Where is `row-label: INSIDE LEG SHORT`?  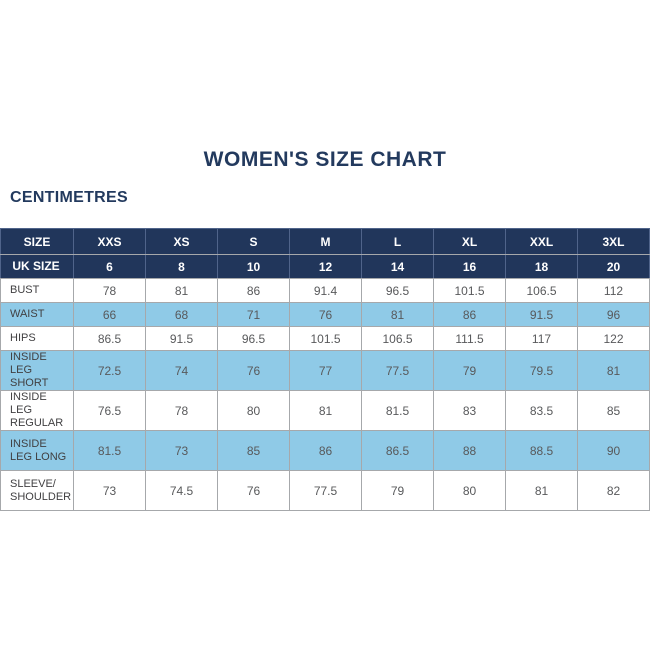 row-label: INSIDE LEG SHORT is located at coordinates (37, 370).